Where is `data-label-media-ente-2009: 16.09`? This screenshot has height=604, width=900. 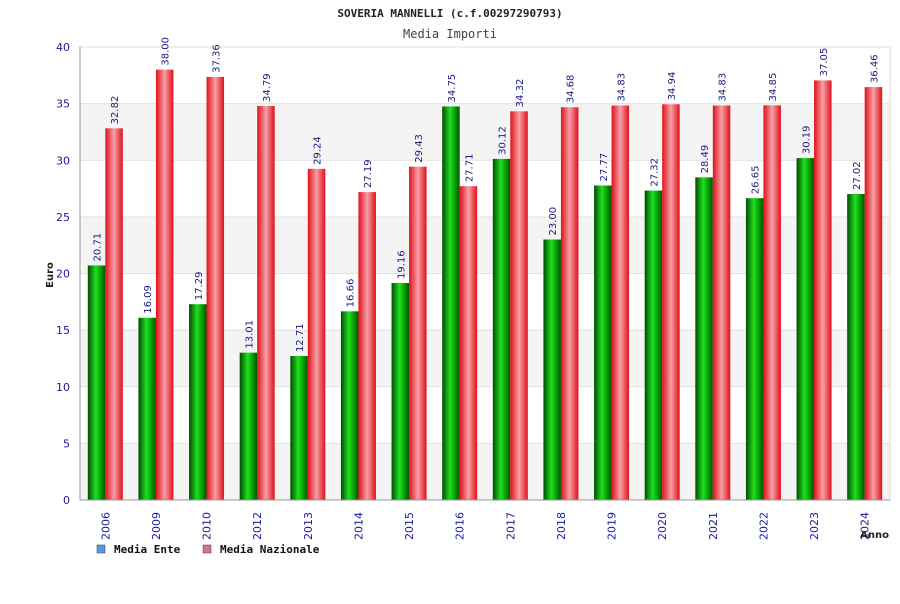
data-label-media-ente-2009: 16.09 is located at coordinates (148, 299).